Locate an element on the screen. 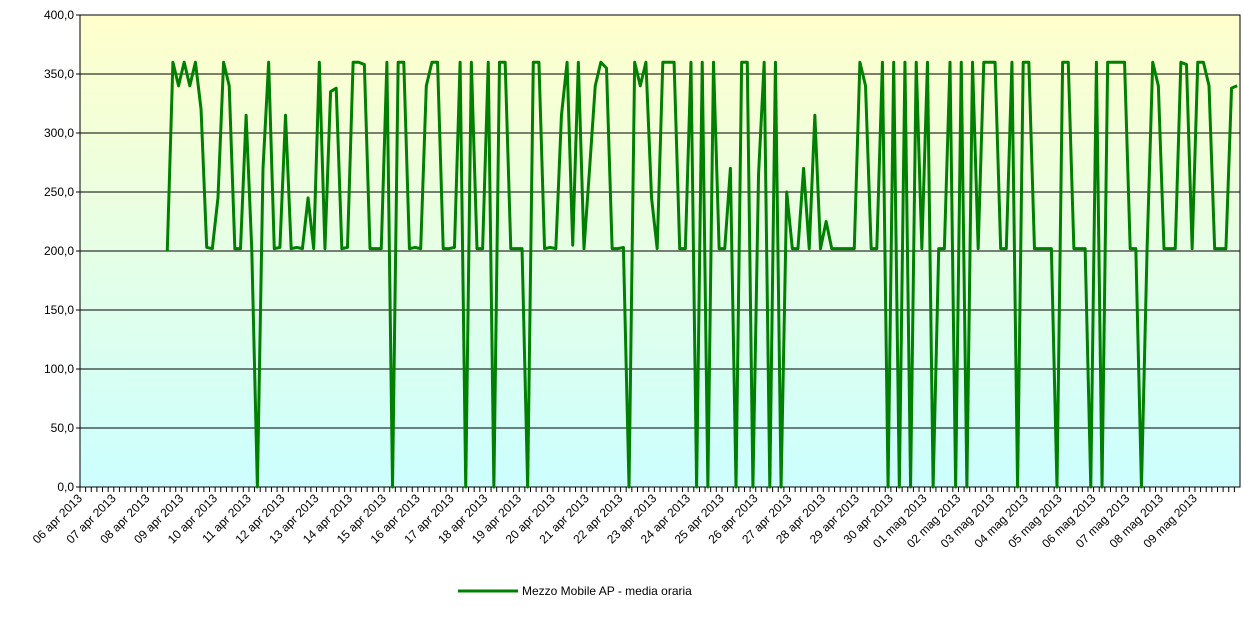 This screenshot has height=634, width=1244. y-tick-label: 50,0 is located at coordinates (63, 428).